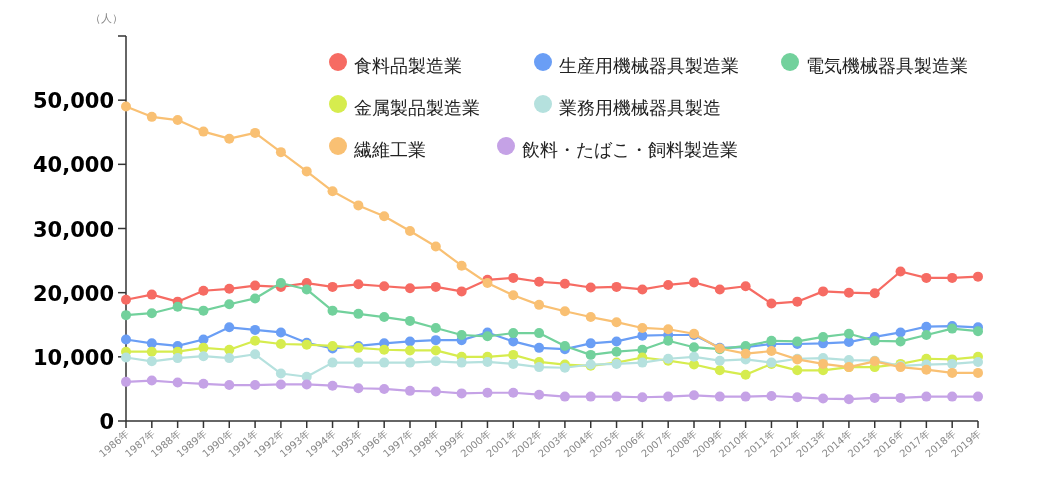  Describe the element at coordinates (417, 107) in the screenshot. I see `legend-label: 金属製品製造業` at that location.